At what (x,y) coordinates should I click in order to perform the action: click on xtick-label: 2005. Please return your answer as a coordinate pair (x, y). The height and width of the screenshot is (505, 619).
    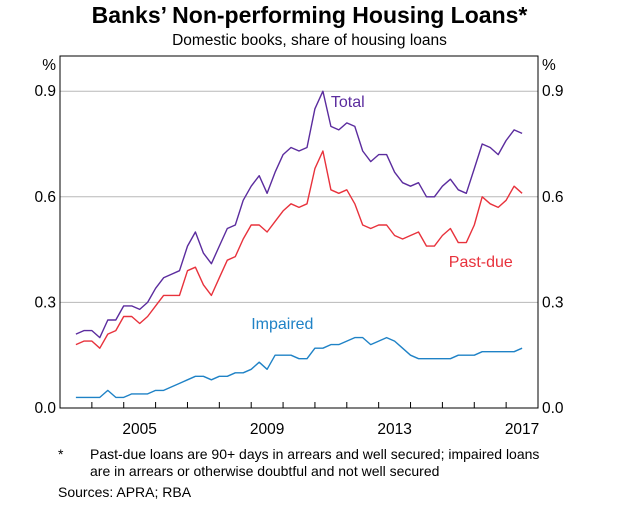
    Looking at the image, I should click on (139, 429).